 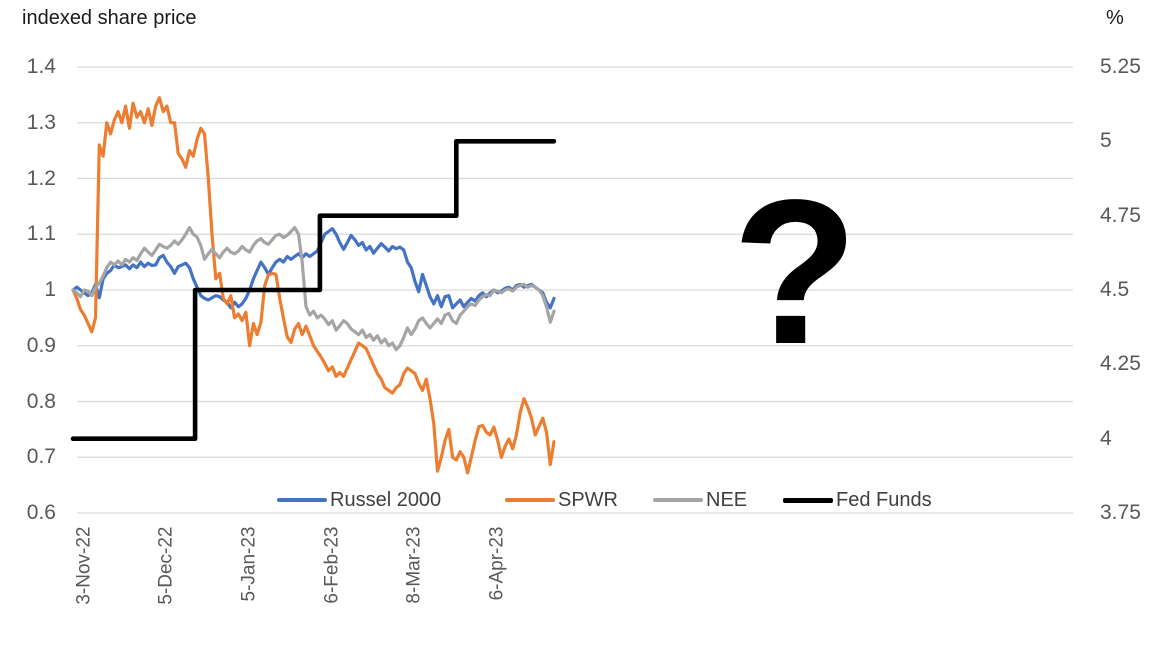 I want to click on legend-item-russel-2000: Russel 2000, so click(x=359, y=500).